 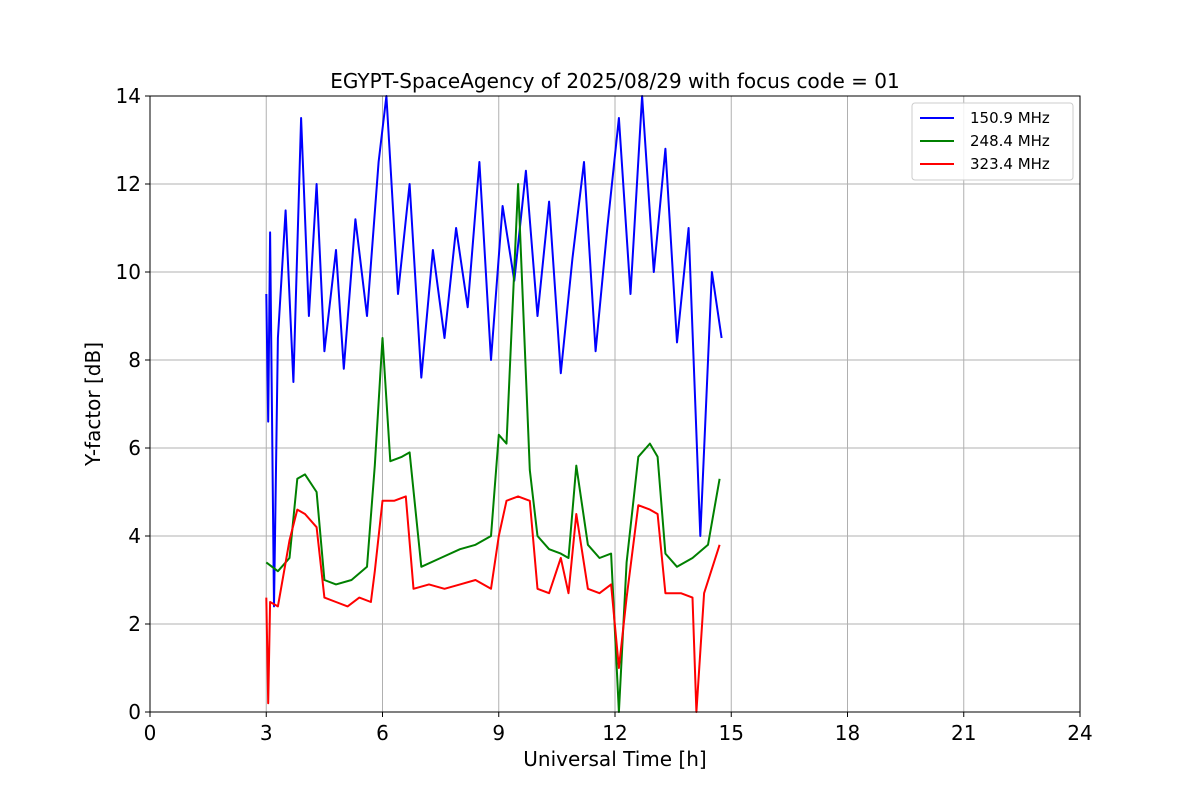 I want to click on legend-label-1: 150.9 MHz, so click(x=1010, y=118).